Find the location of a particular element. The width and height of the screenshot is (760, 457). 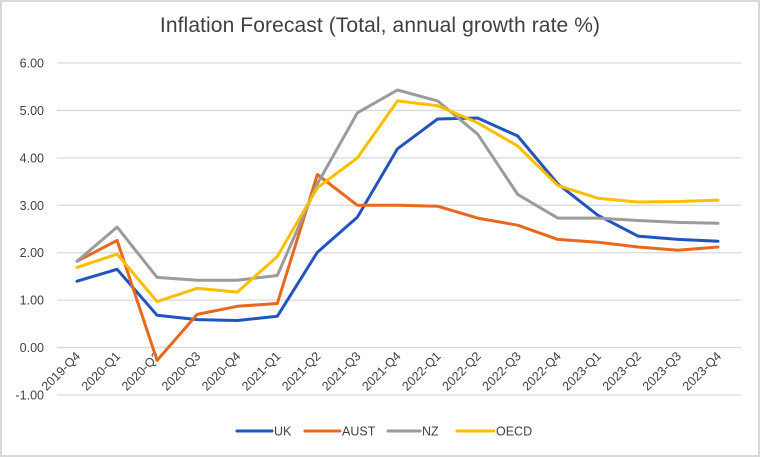

y-tick-label: 2.00 is located at coordinates (32, 253).